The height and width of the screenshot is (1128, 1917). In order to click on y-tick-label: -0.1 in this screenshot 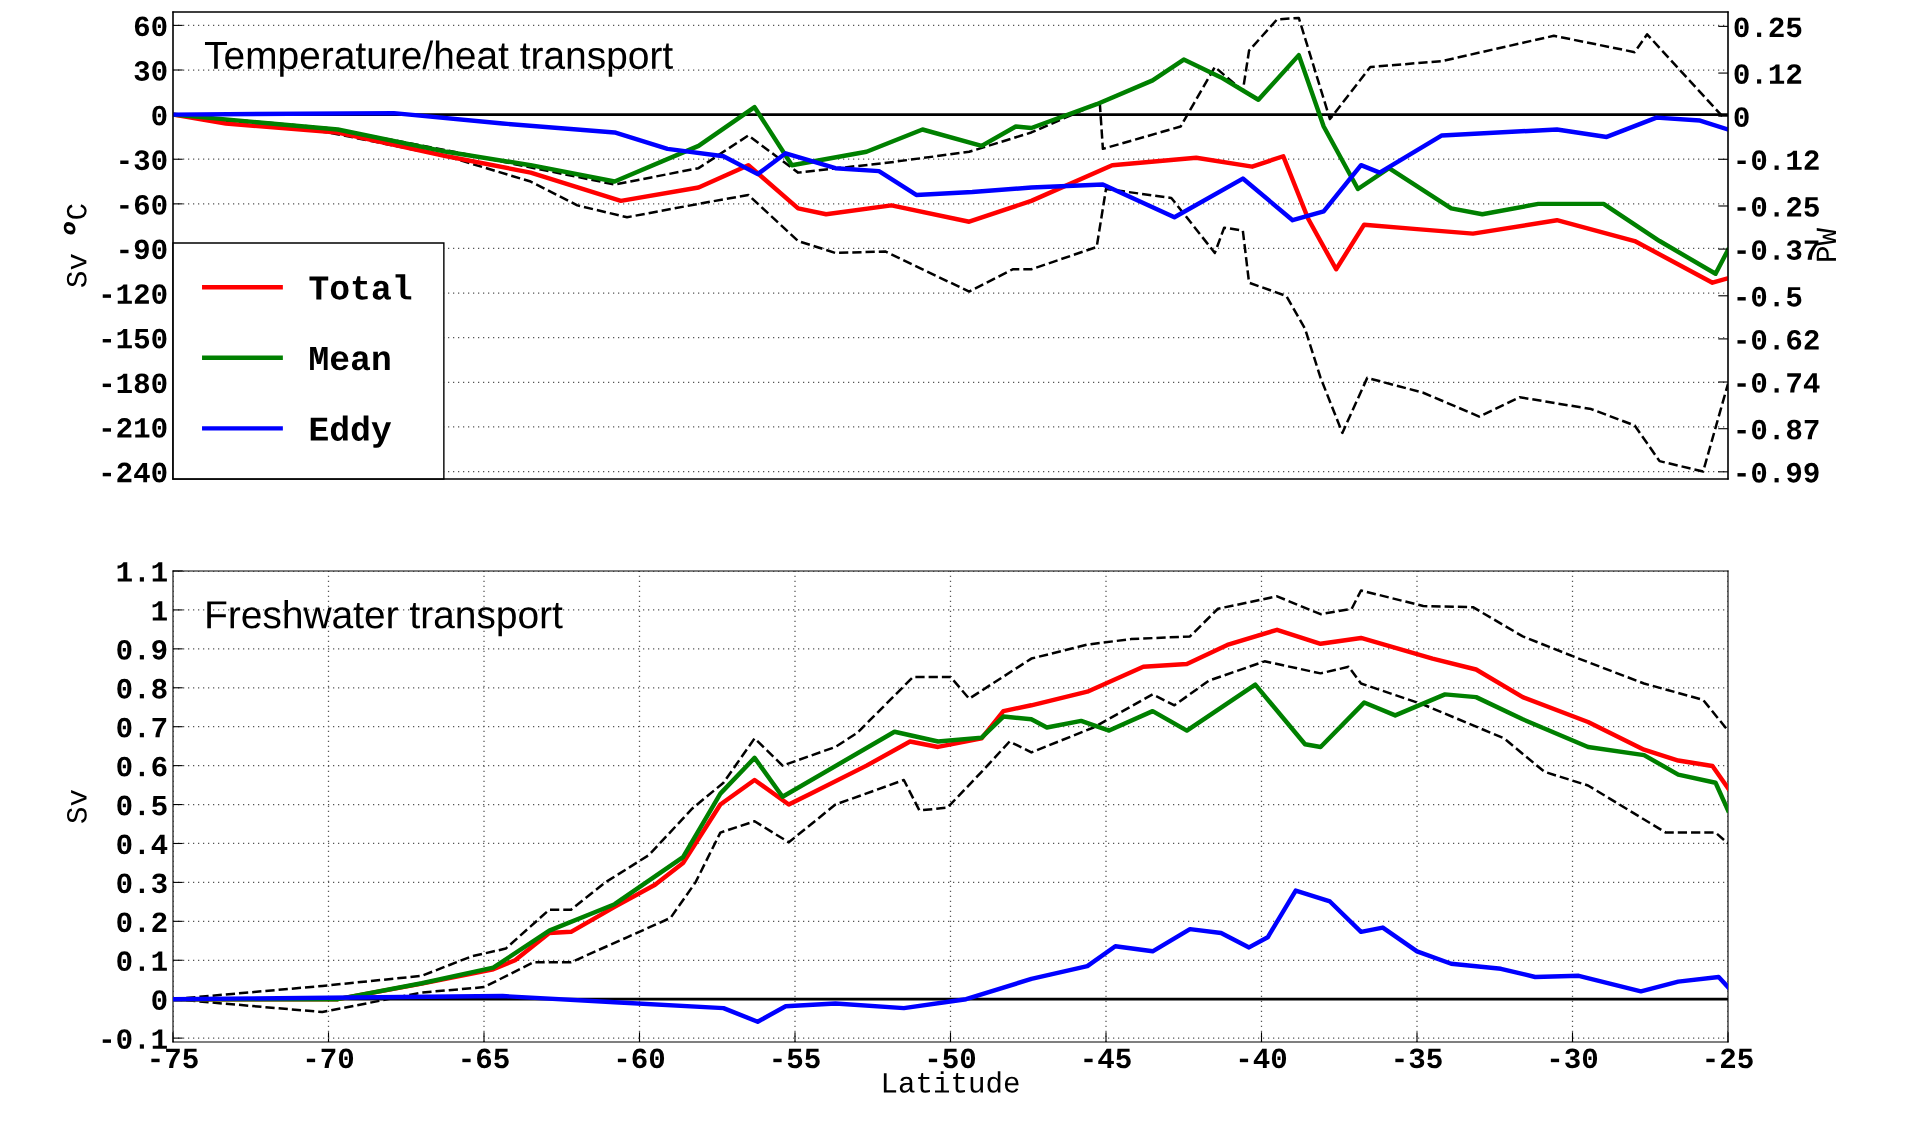, I will do `click(134, 1039)`.